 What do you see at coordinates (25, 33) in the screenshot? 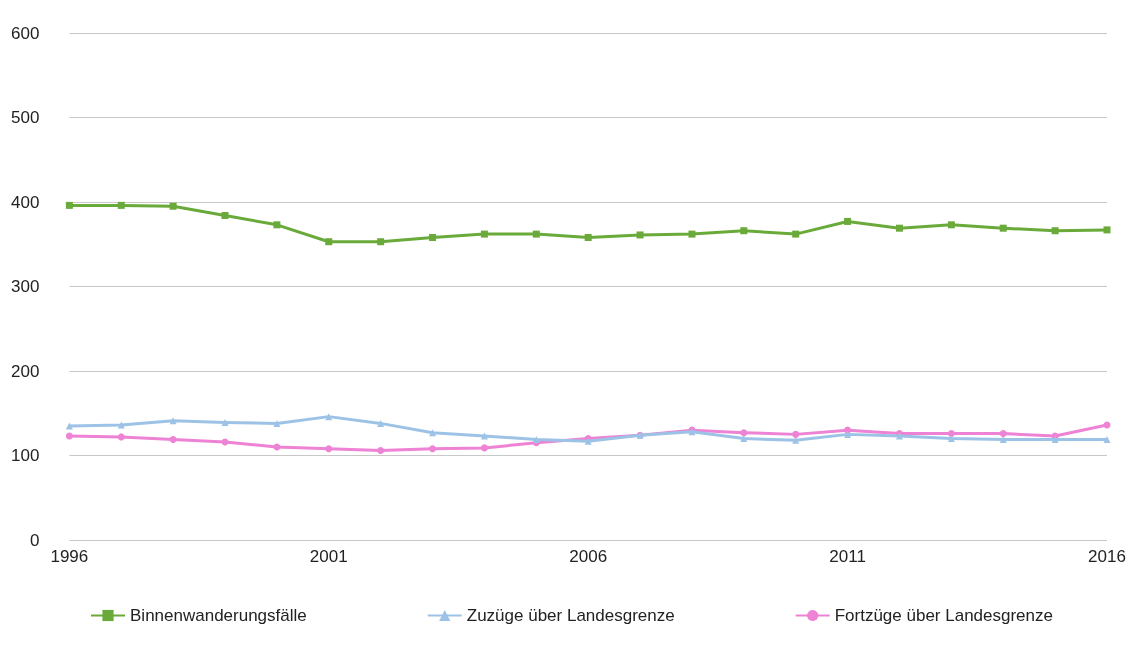
I see `y-tick-label: 600` at bounding box center [25, 33].